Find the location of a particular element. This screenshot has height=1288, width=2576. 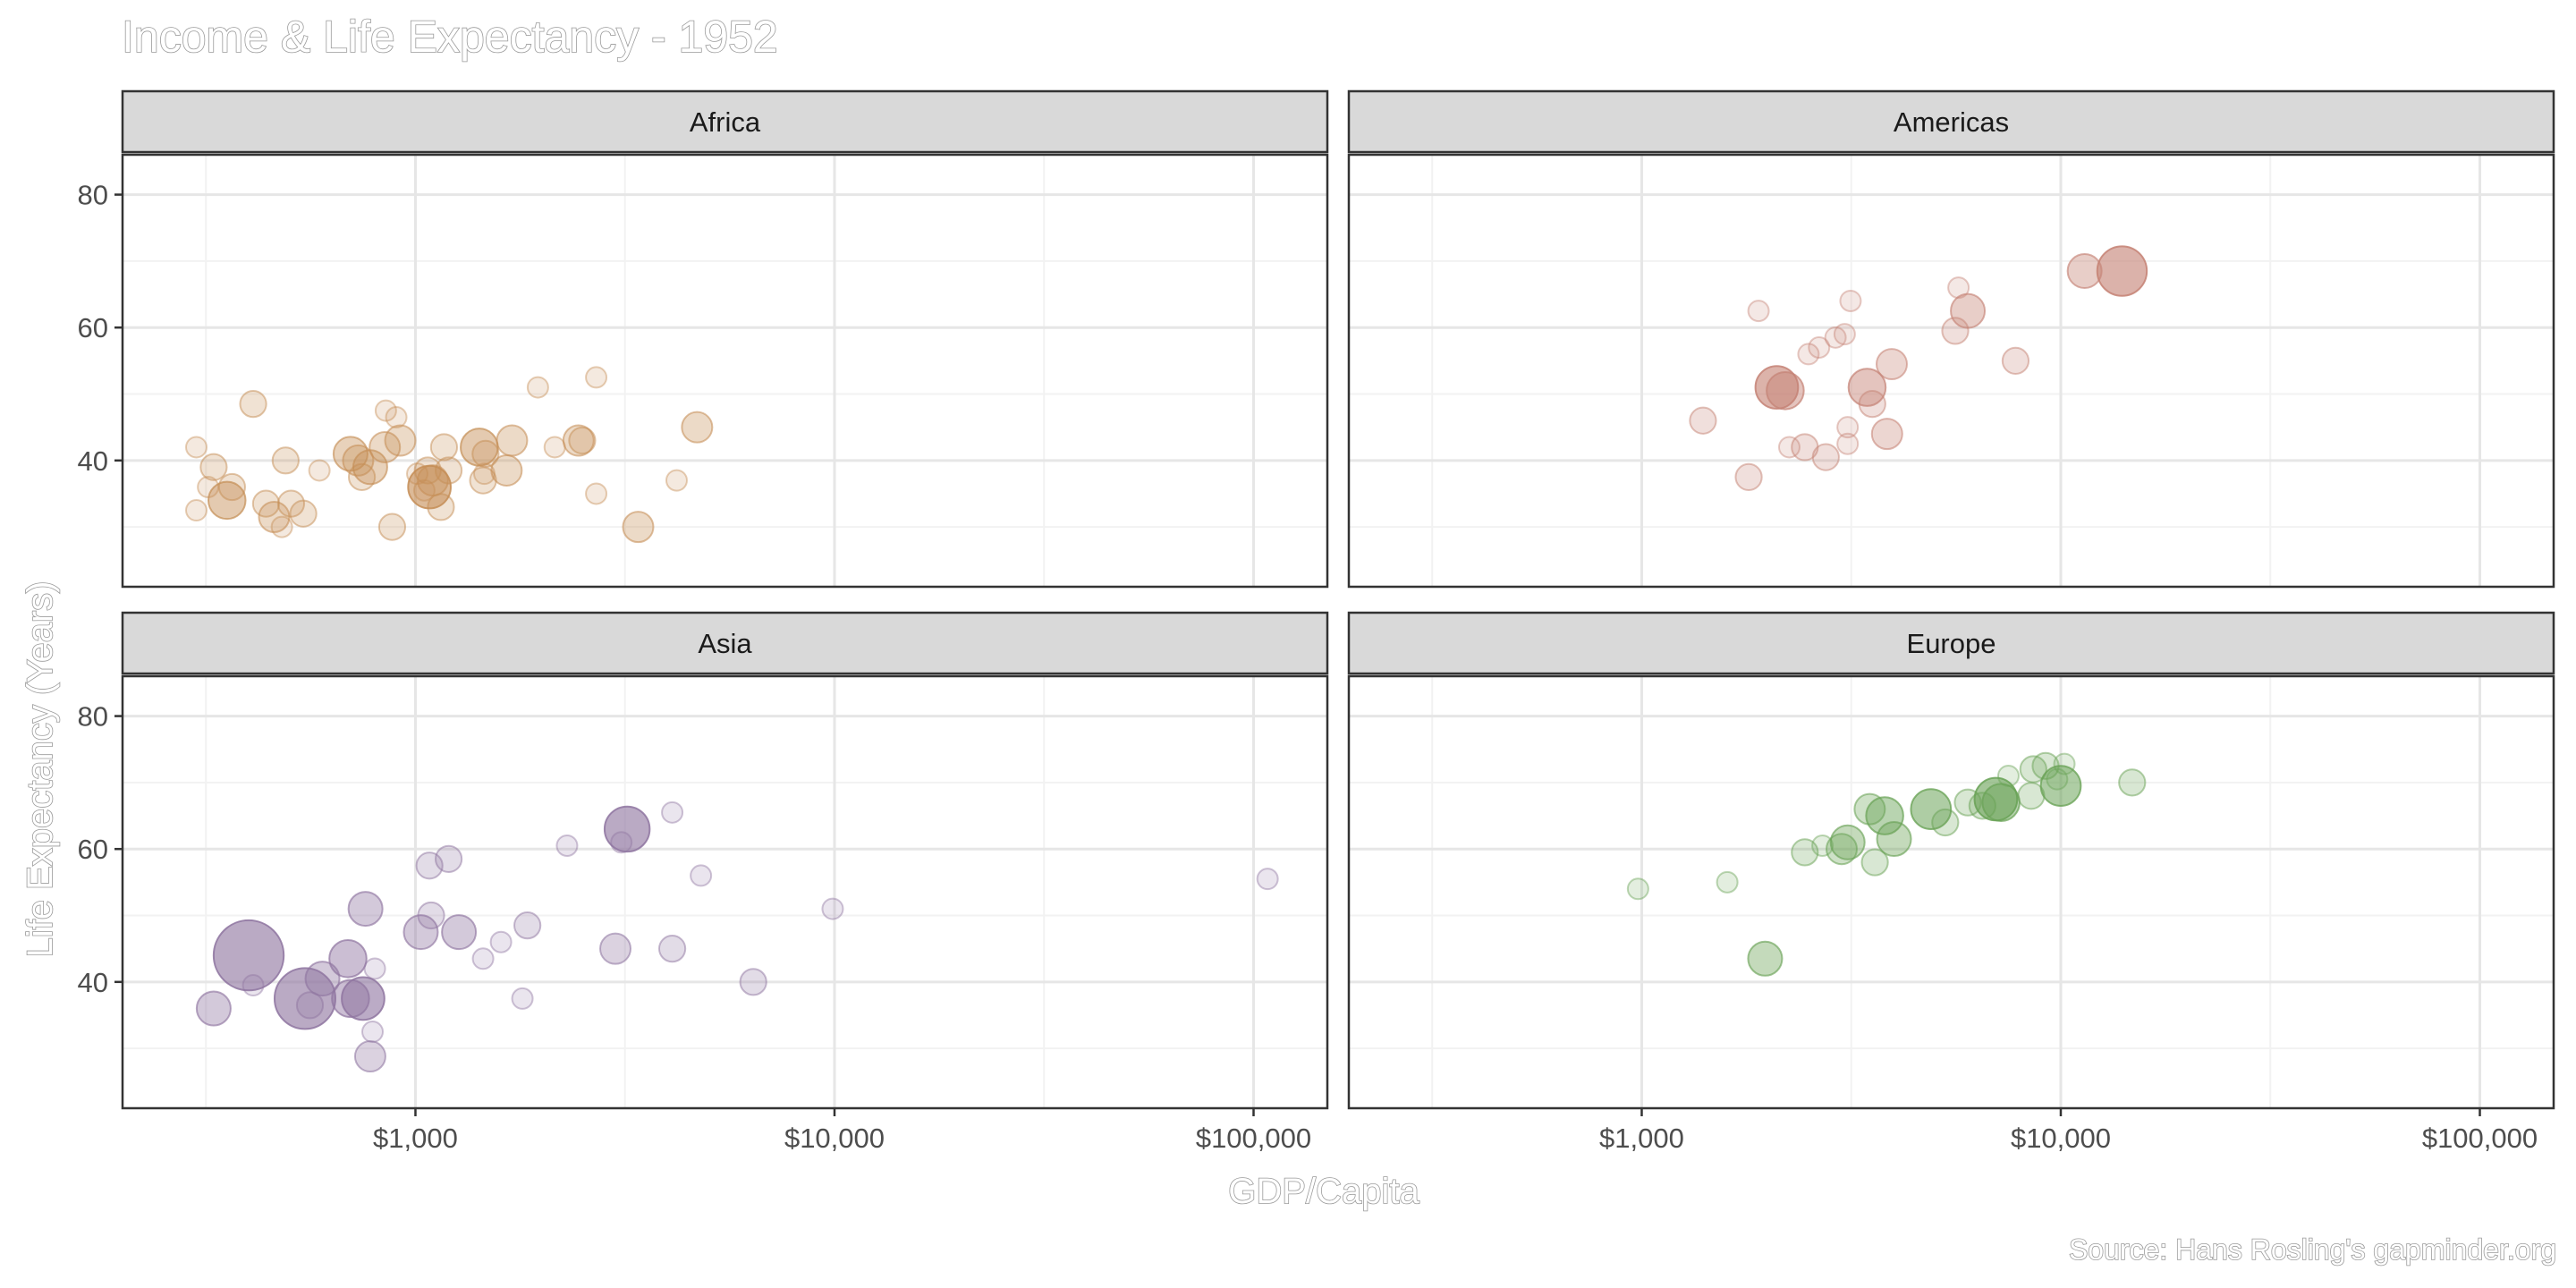

facet-strip-label: Africa is located at coordinates (725, 122).